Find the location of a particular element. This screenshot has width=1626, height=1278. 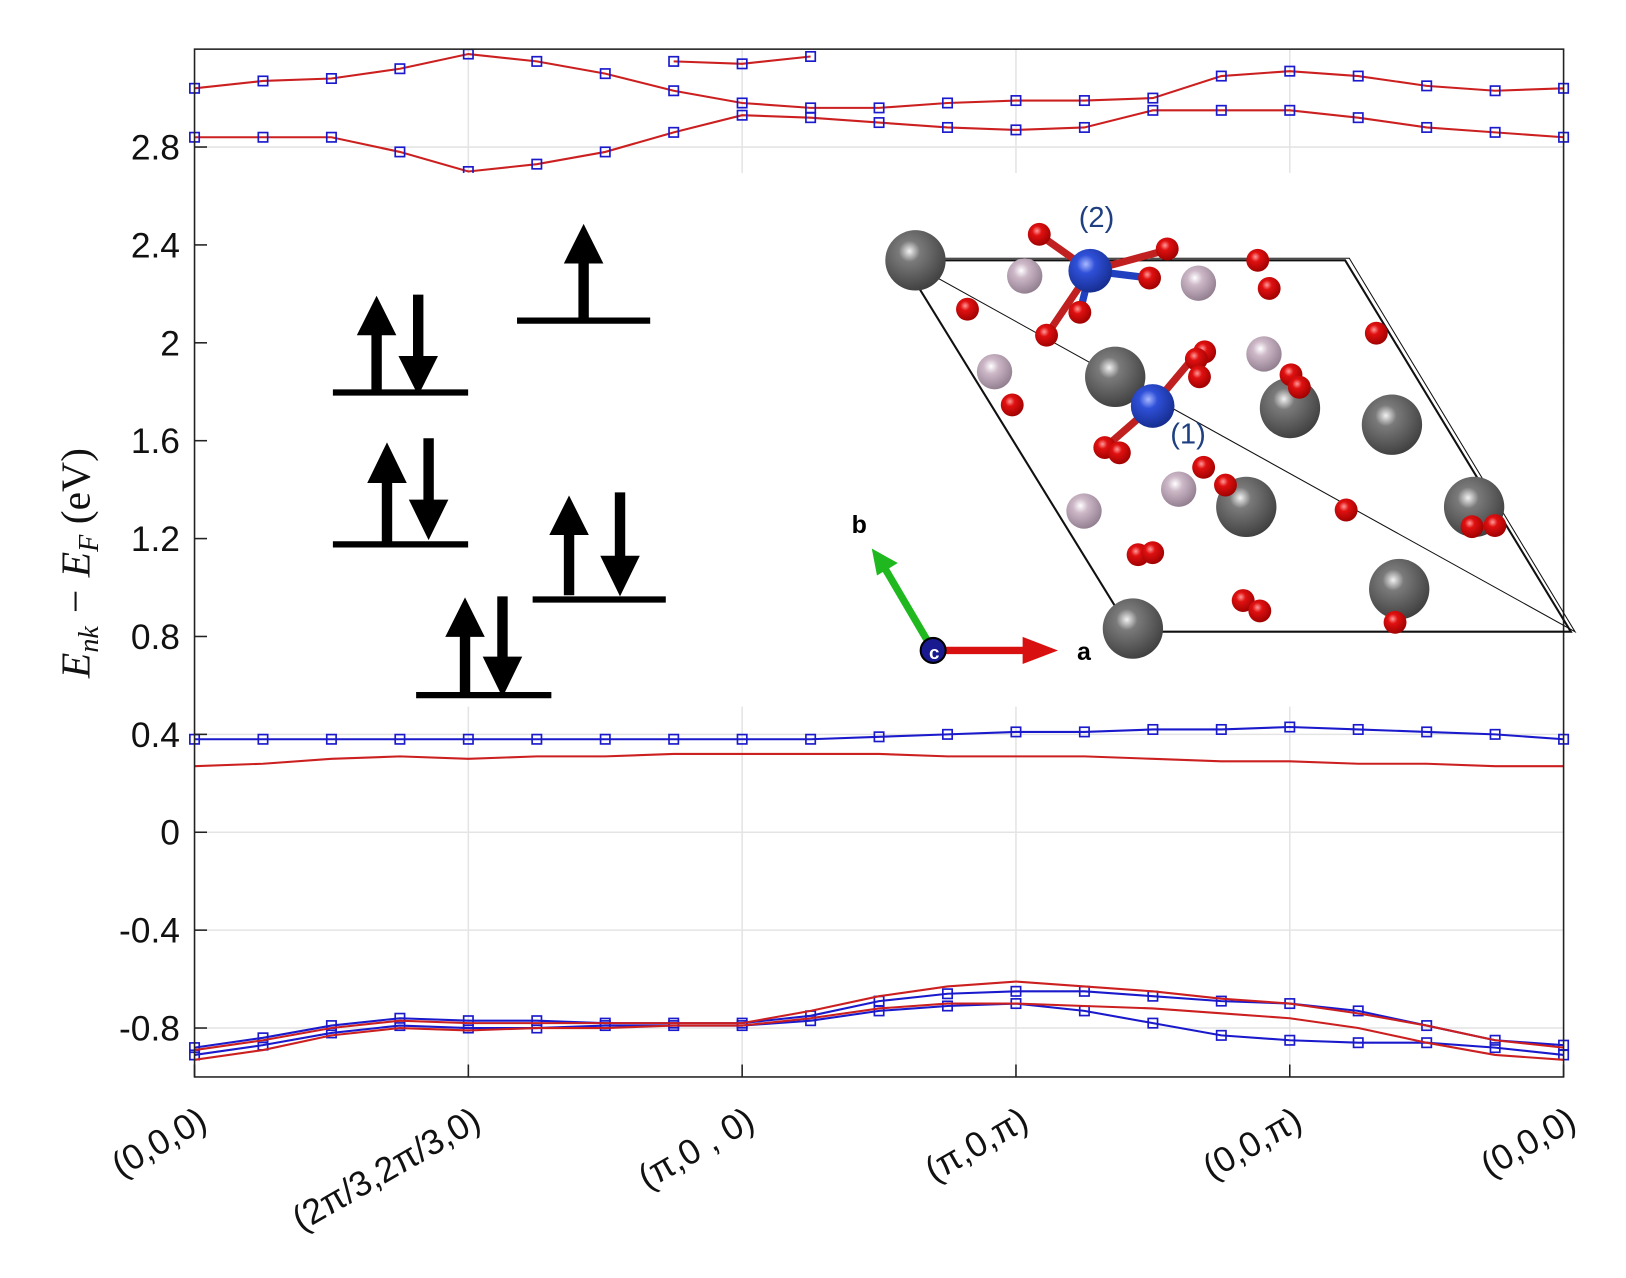

y-tick-label: -0.8 is located at coordinates (149, 1029).